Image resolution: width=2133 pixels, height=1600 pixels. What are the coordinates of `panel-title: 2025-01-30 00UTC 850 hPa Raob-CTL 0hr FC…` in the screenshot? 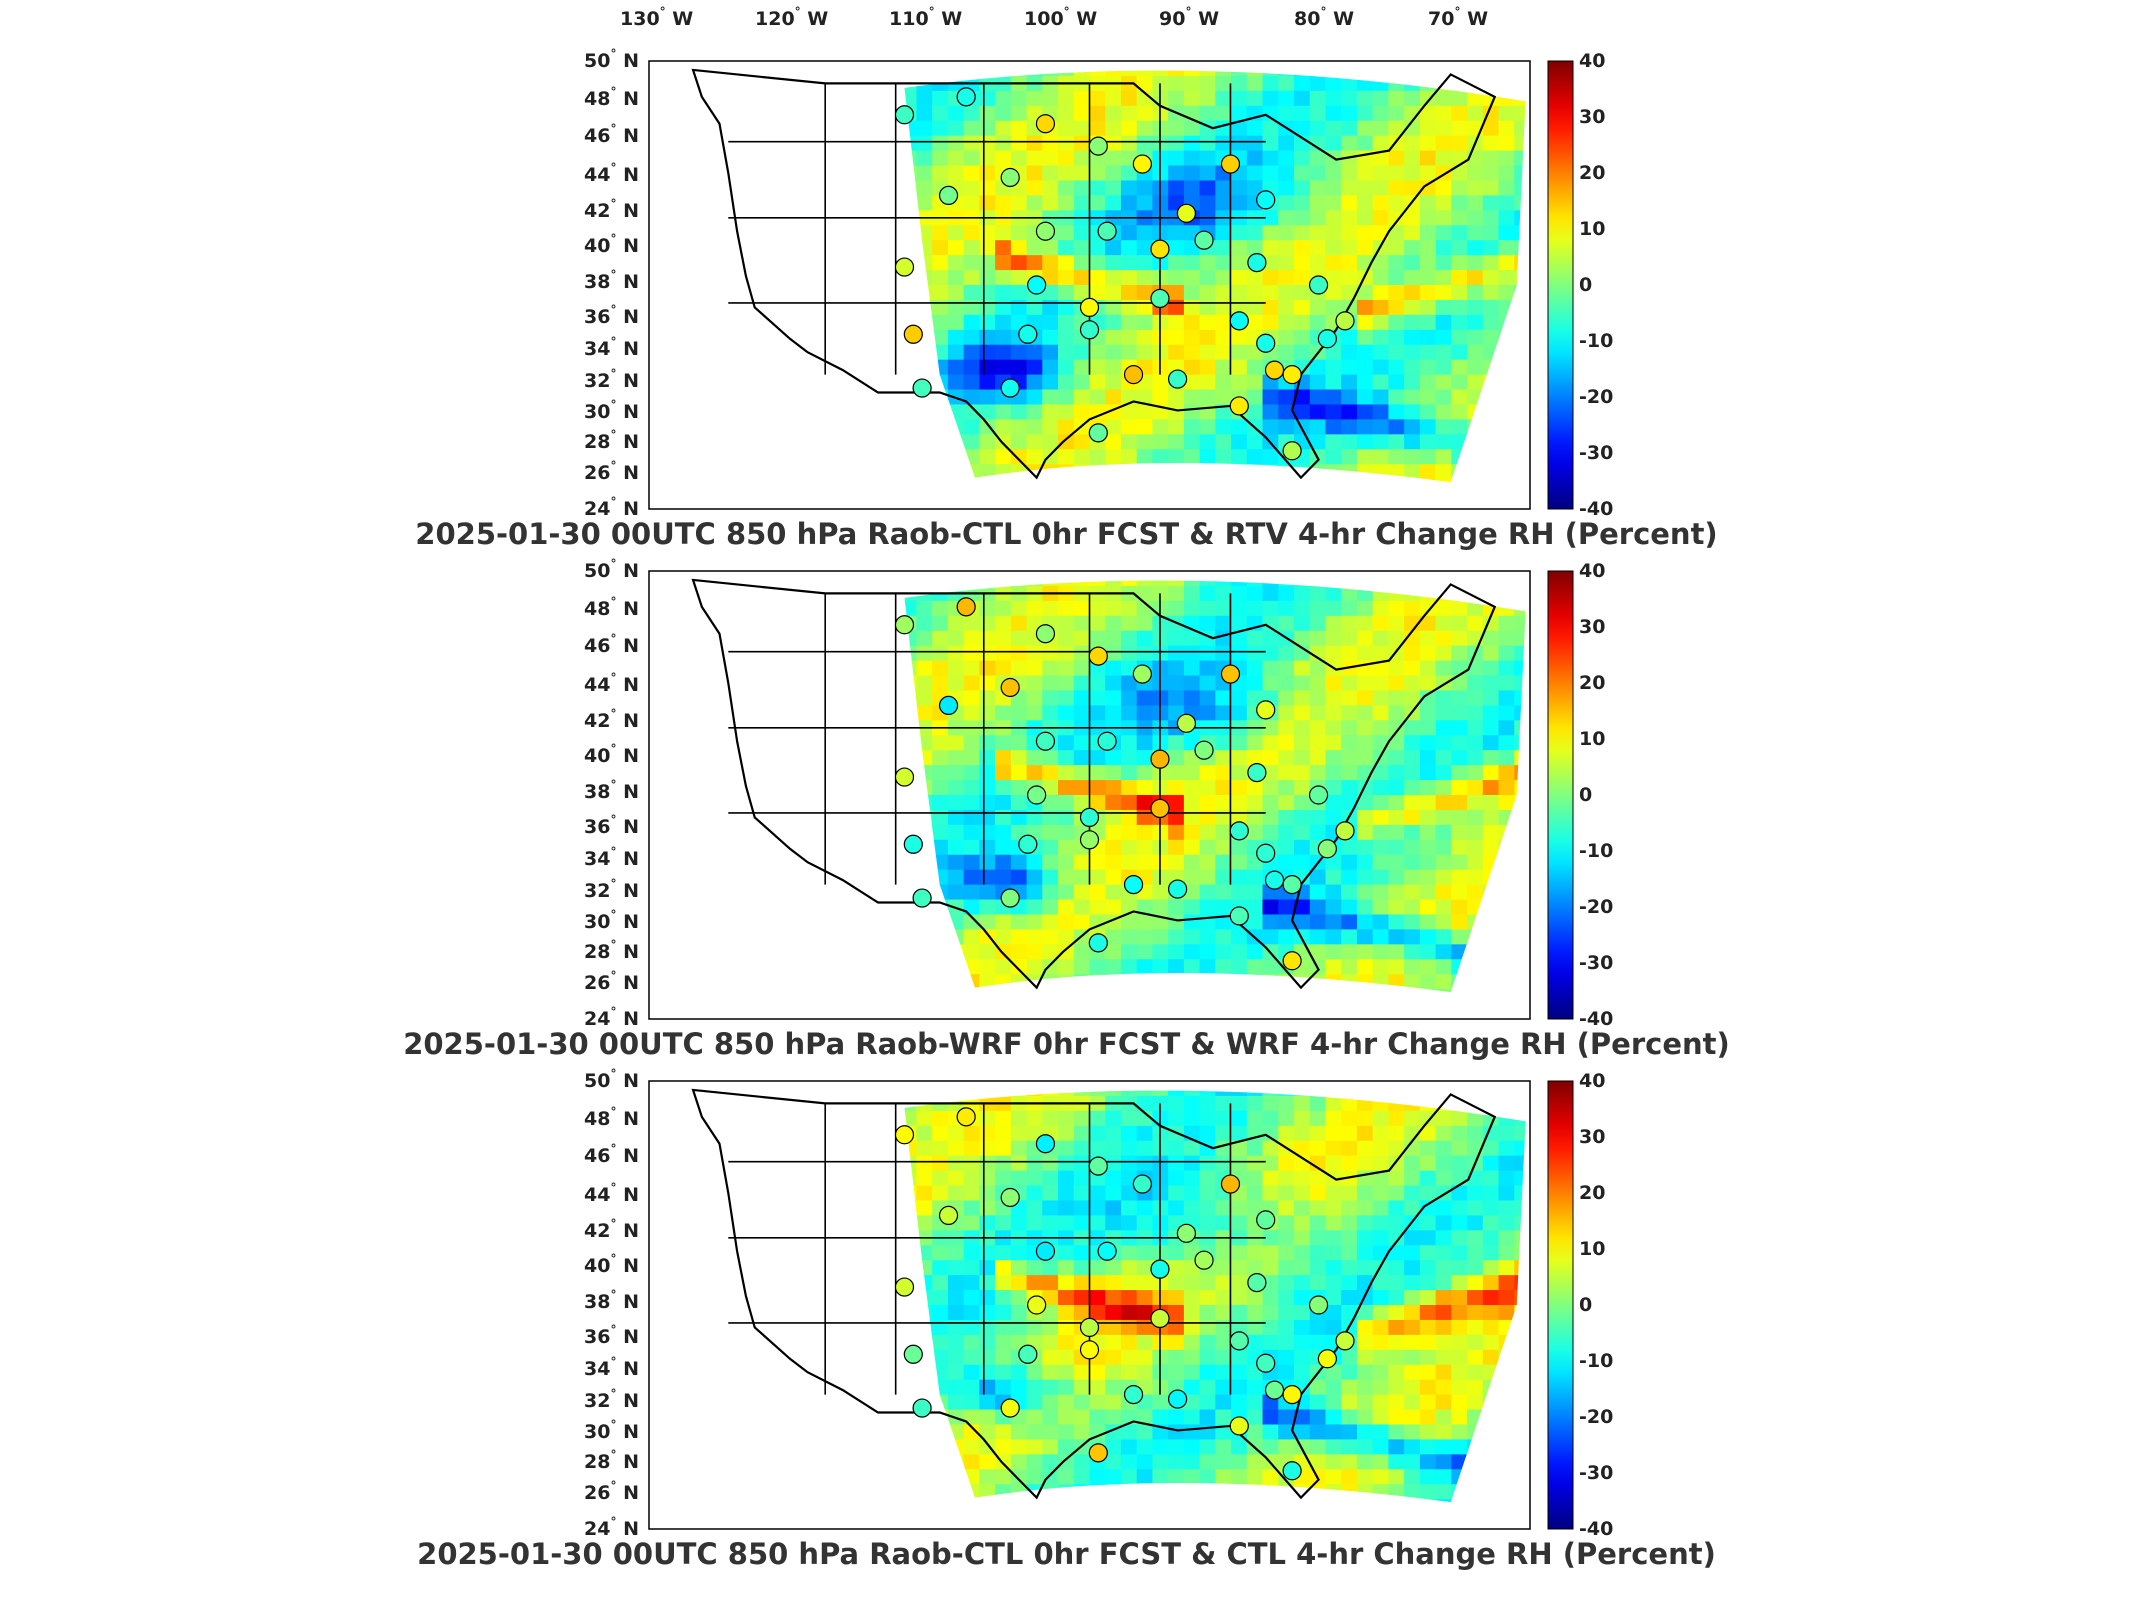 It's located at (1066, 1554).